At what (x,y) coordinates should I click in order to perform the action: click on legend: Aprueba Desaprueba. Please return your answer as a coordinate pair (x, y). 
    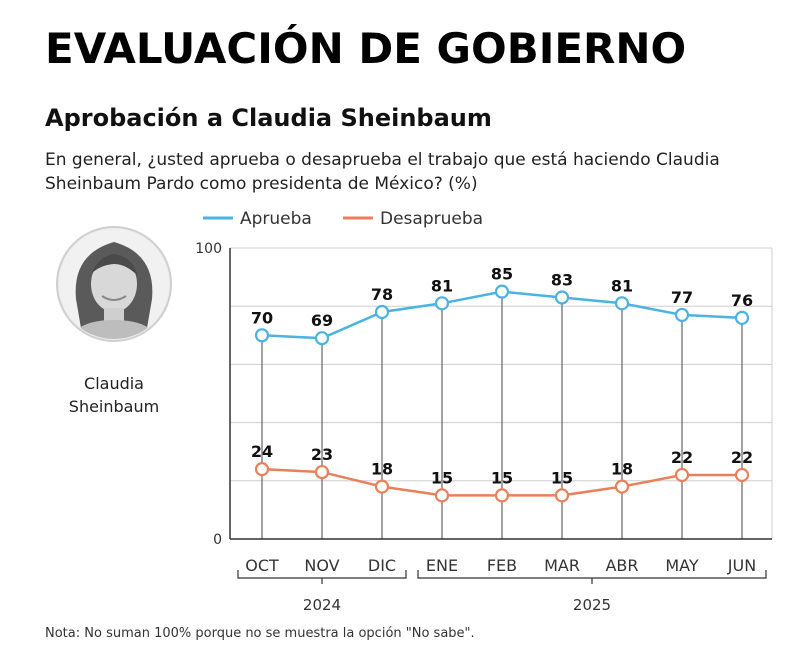
    Looking at the image, I should click on (343, 219).